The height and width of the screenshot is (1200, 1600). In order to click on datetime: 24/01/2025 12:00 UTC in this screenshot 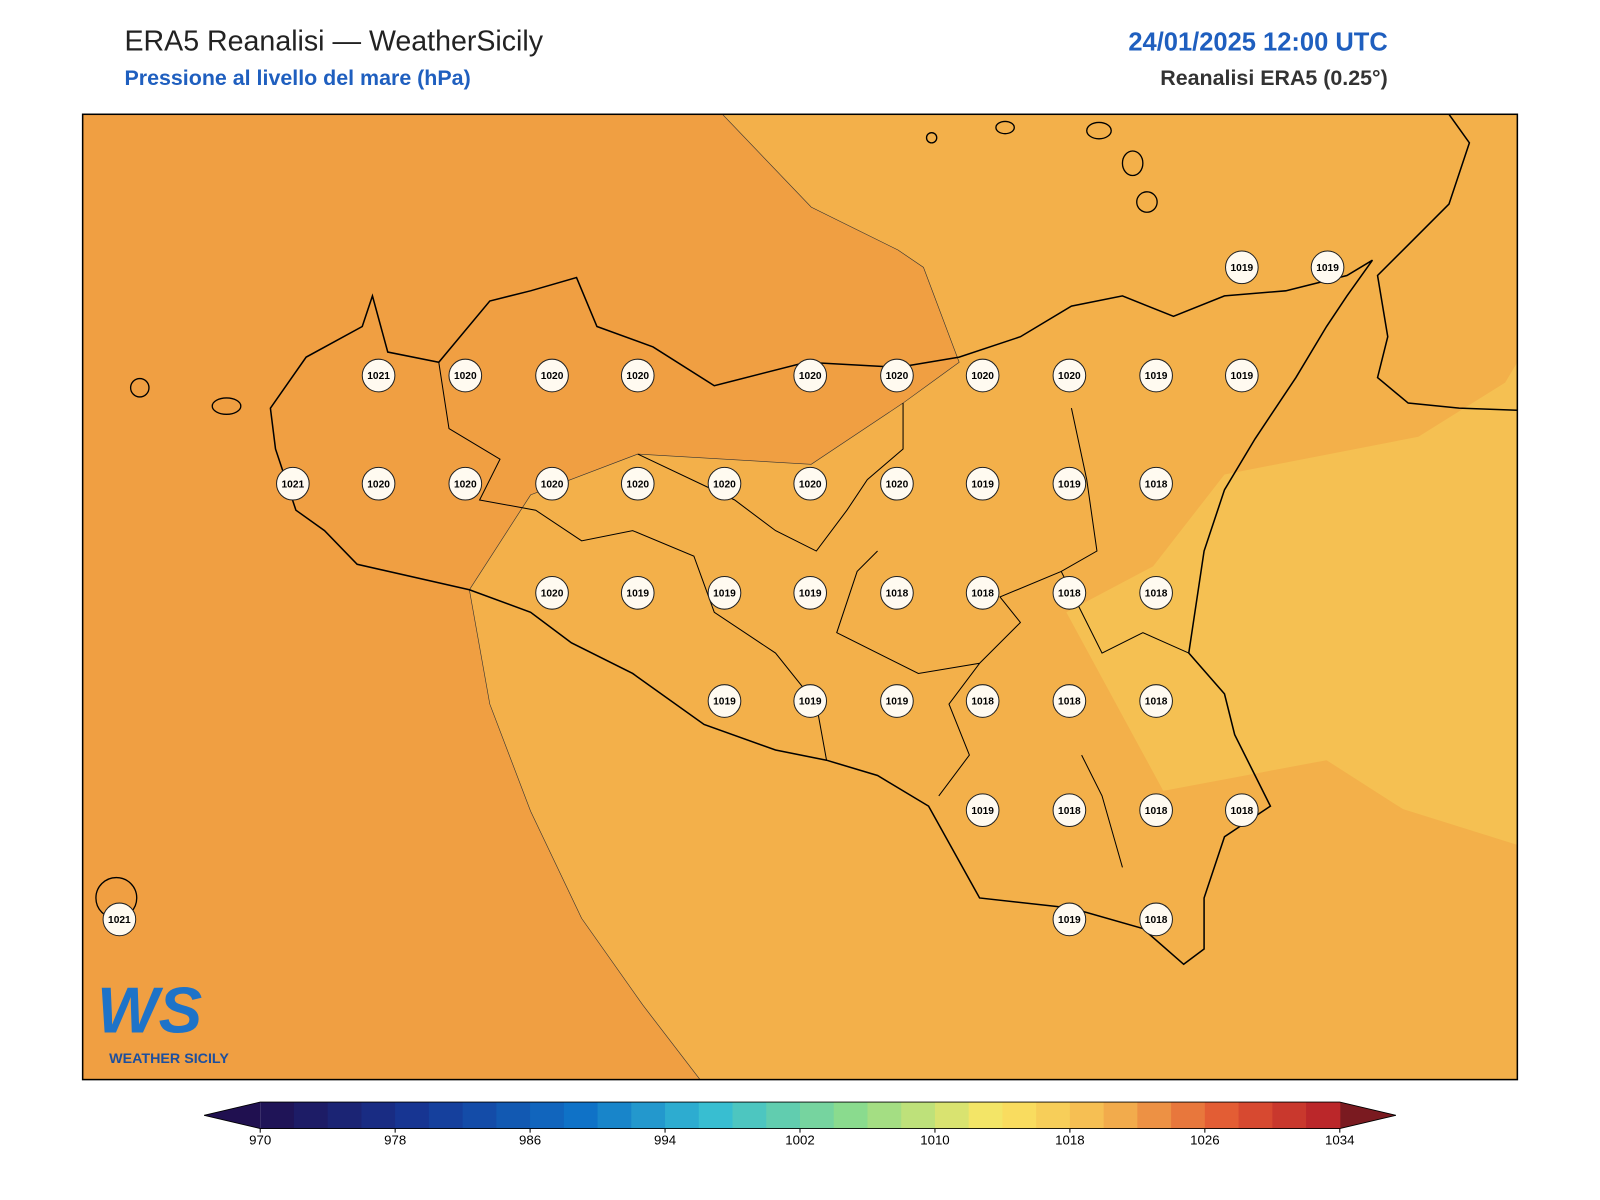, I will do `click(1257, 43)`.